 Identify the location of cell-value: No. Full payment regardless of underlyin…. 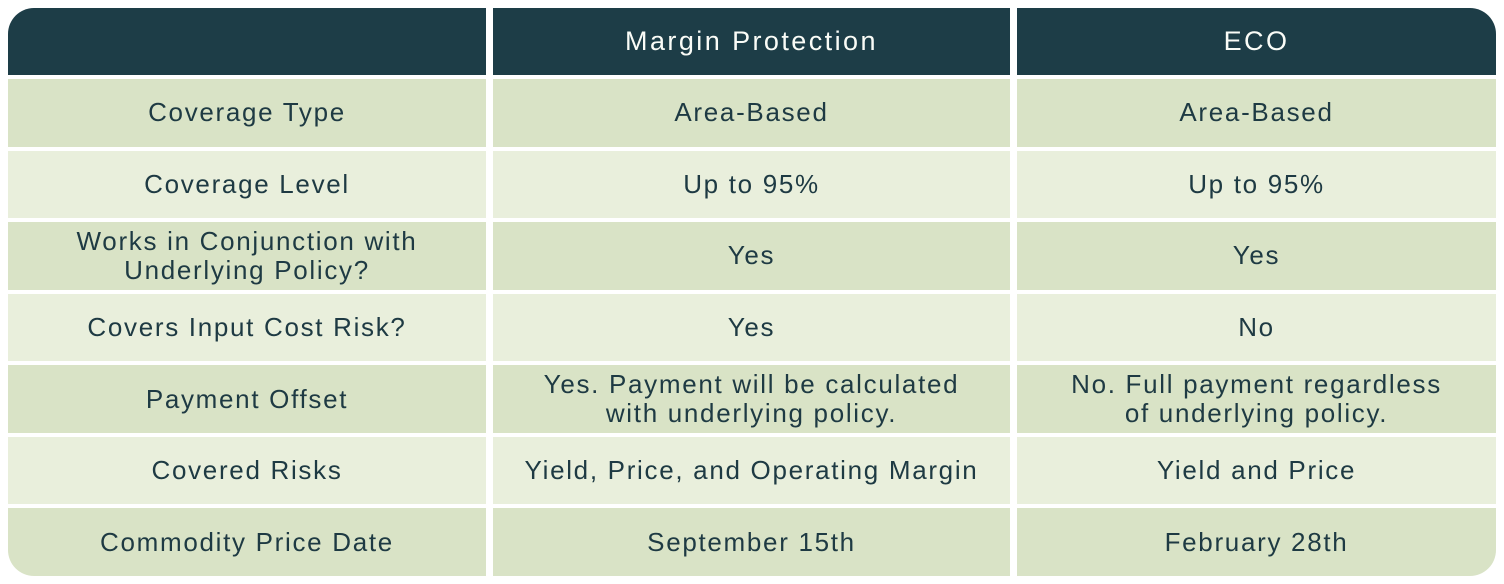
(1256, 399).